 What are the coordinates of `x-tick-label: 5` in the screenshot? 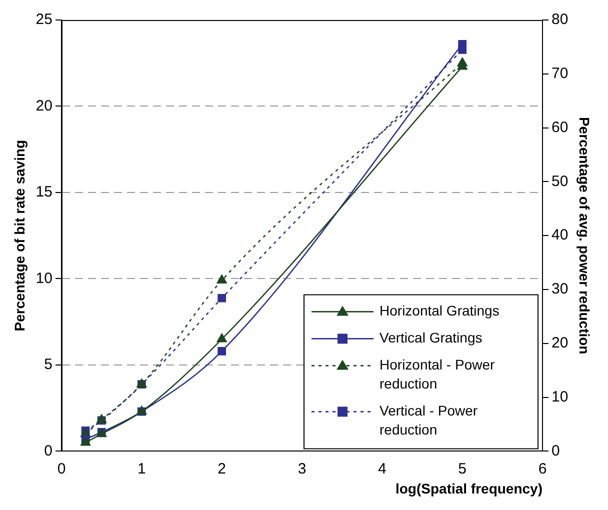 It's located at (462, 469).